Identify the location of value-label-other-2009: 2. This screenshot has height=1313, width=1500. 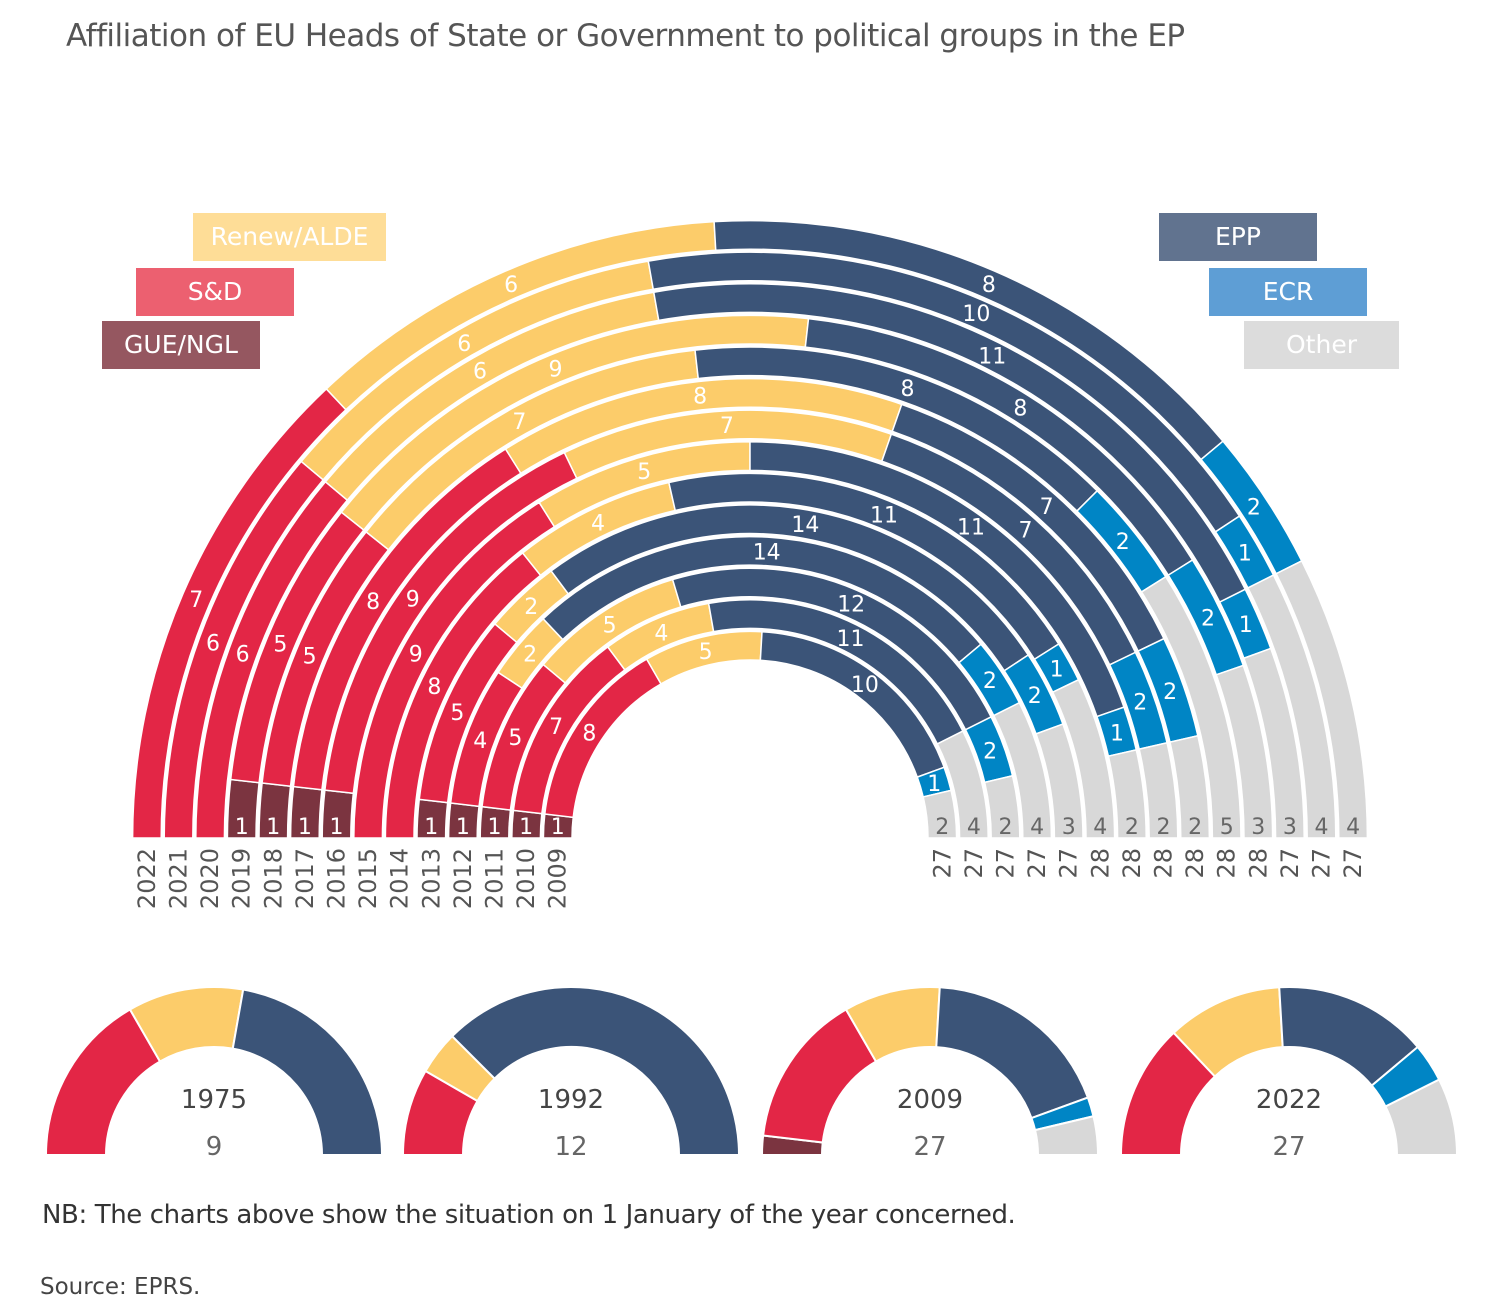
(942, 827).